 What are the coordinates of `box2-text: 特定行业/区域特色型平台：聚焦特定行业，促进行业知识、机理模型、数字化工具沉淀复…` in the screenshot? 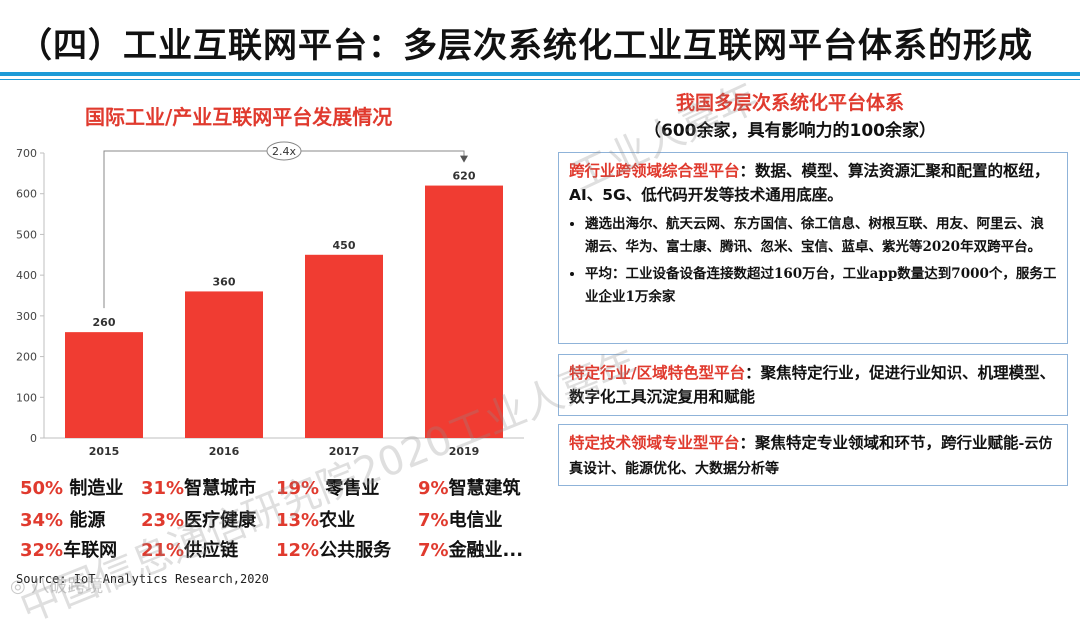 It's located at (813, 385).